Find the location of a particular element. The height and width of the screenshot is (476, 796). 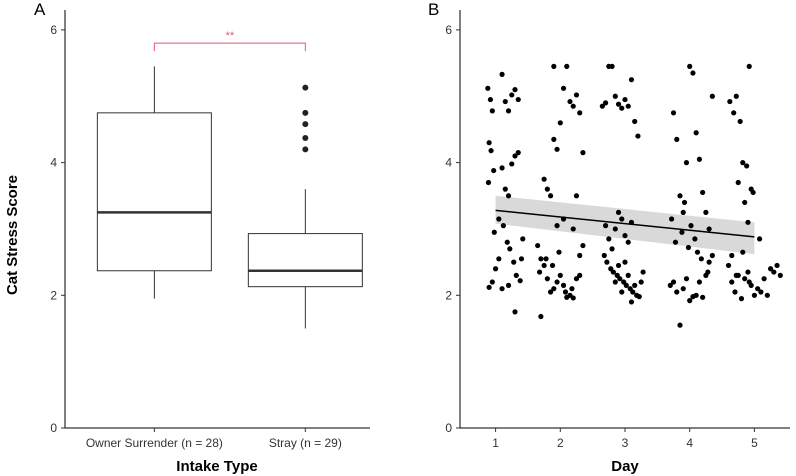

y-tick-label: 0 is located at coordinates (448, 428).